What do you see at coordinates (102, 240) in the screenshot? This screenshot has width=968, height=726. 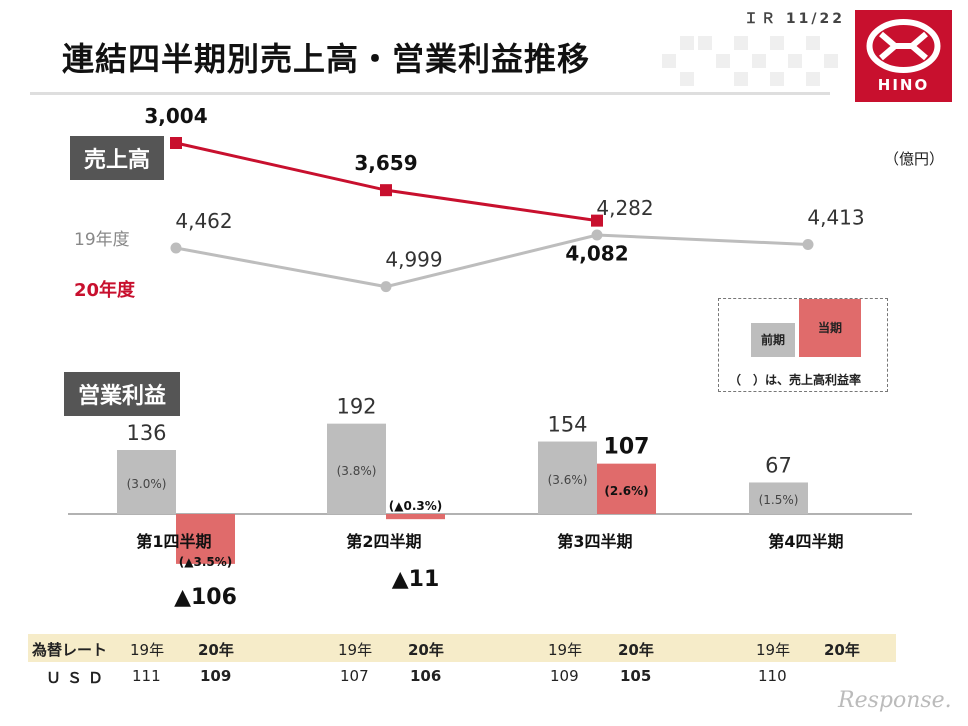 I see `series-19-name: 19年度` at bounding box center [102, 240].